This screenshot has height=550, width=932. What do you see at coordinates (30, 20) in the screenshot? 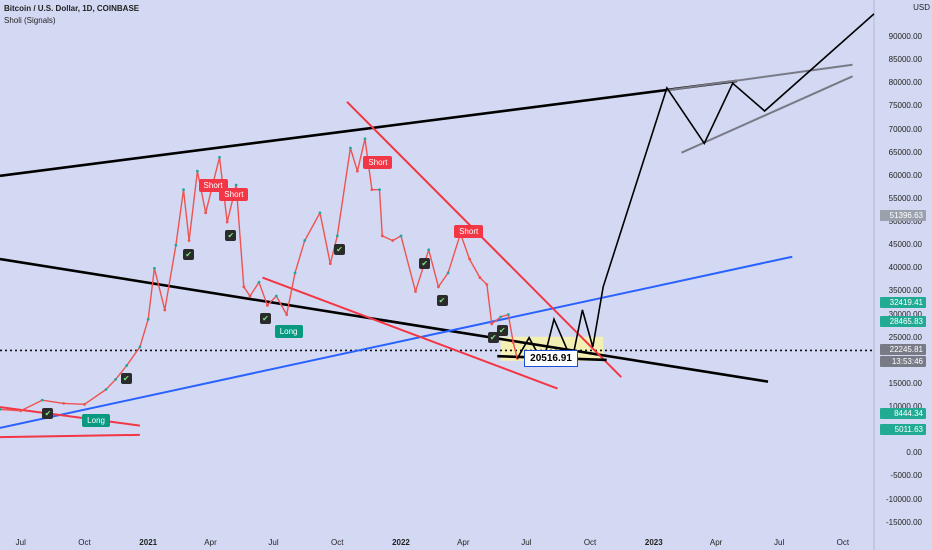
I see `indicator-label: Sholi (Signals)` at bounding box center [30, 20].